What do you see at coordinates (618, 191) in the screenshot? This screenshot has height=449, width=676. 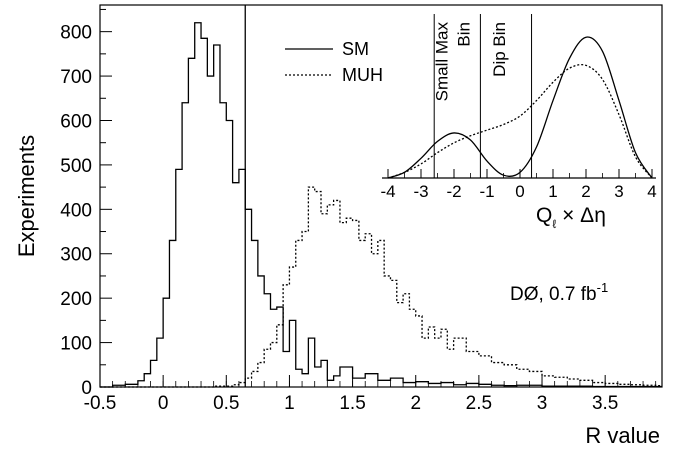 I see `inset-x-tick-label: 3` at bounding box center [618, 191].